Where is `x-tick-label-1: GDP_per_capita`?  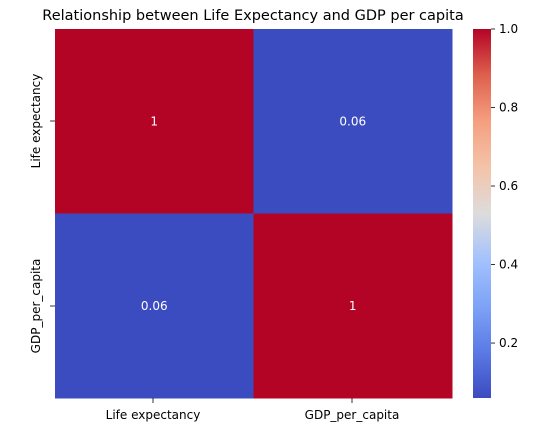 x-tick-label-1: GDP_per_capita is located at coordinates (352, 415).